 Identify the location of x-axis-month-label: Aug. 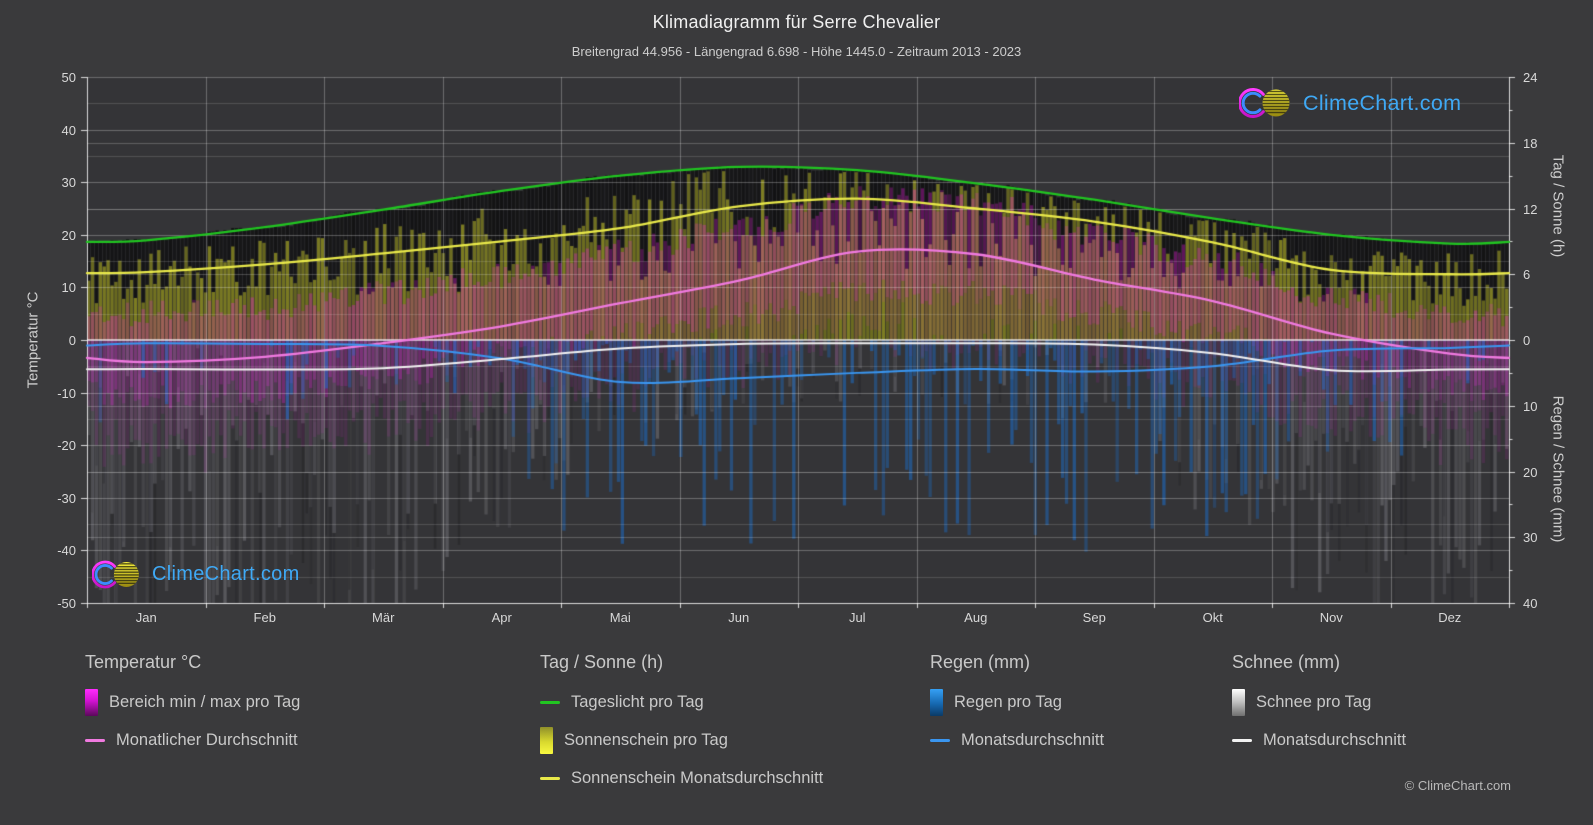
(976, 617).